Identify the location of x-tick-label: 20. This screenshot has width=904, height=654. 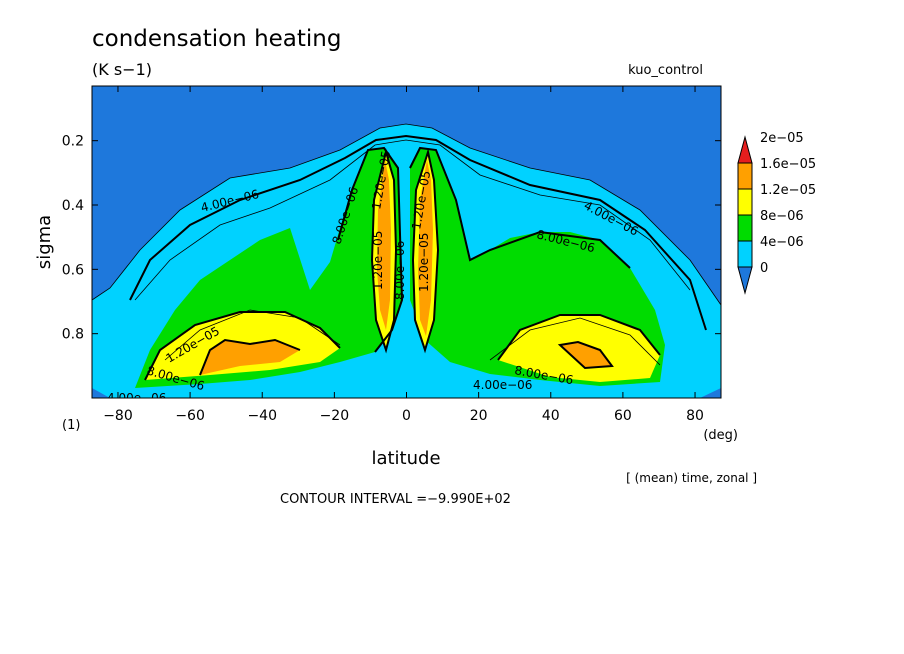
(479, 416).